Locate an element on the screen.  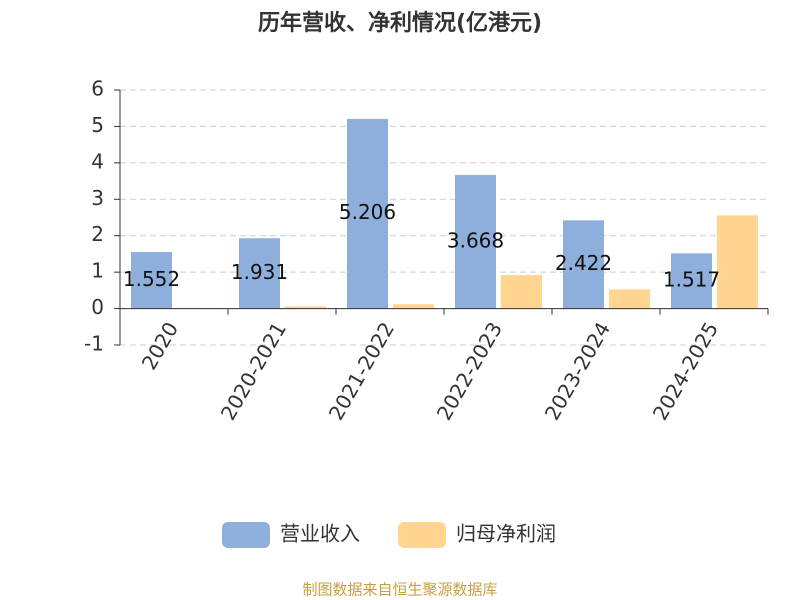
data-label: 1.931 is located at coordinates (259, 272).